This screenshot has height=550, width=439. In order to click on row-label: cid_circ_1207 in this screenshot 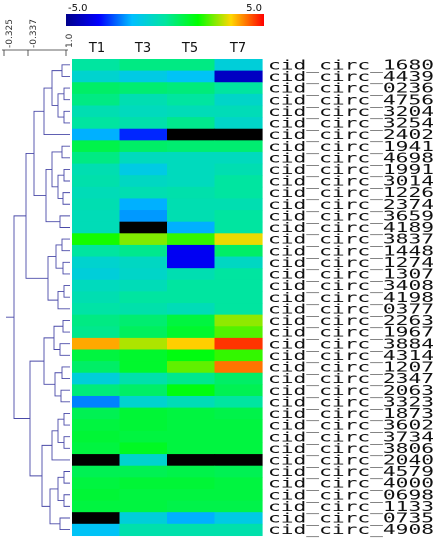, I will do `click(351, 368)`.